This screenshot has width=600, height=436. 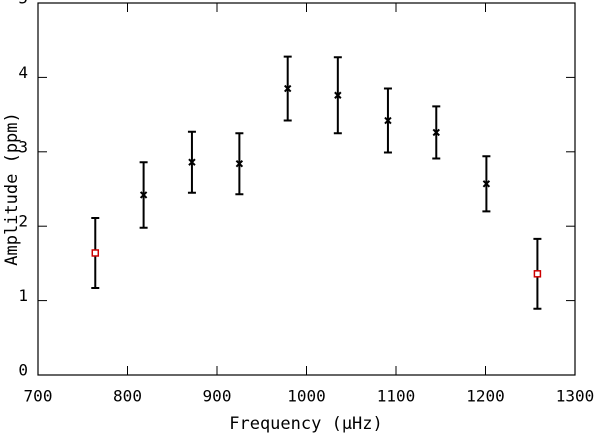 What do you see at coordinates (23, 4) in the screenshot?
I see `y-tick-label: 5` at bounding box center [23, 4].